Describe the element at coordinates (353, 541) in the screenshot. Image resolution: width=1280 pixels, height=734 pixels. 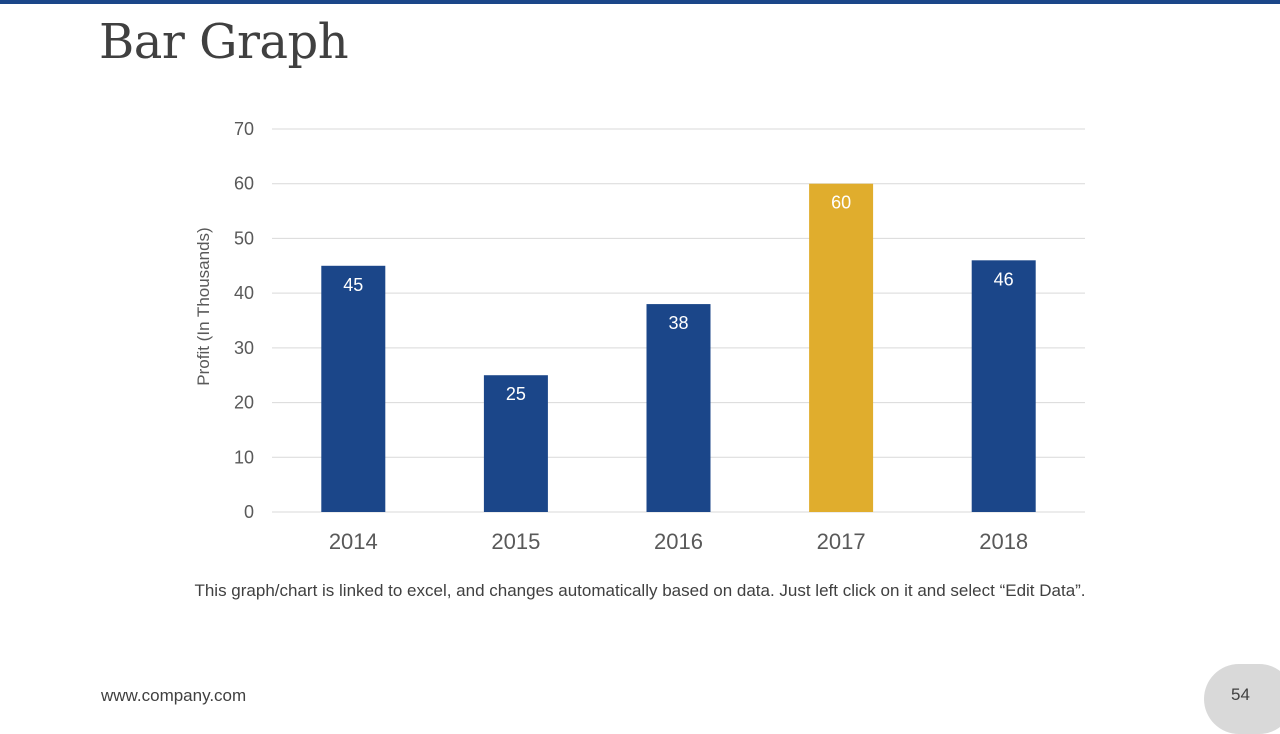
I see `x-tick-label: 2014` at that location.